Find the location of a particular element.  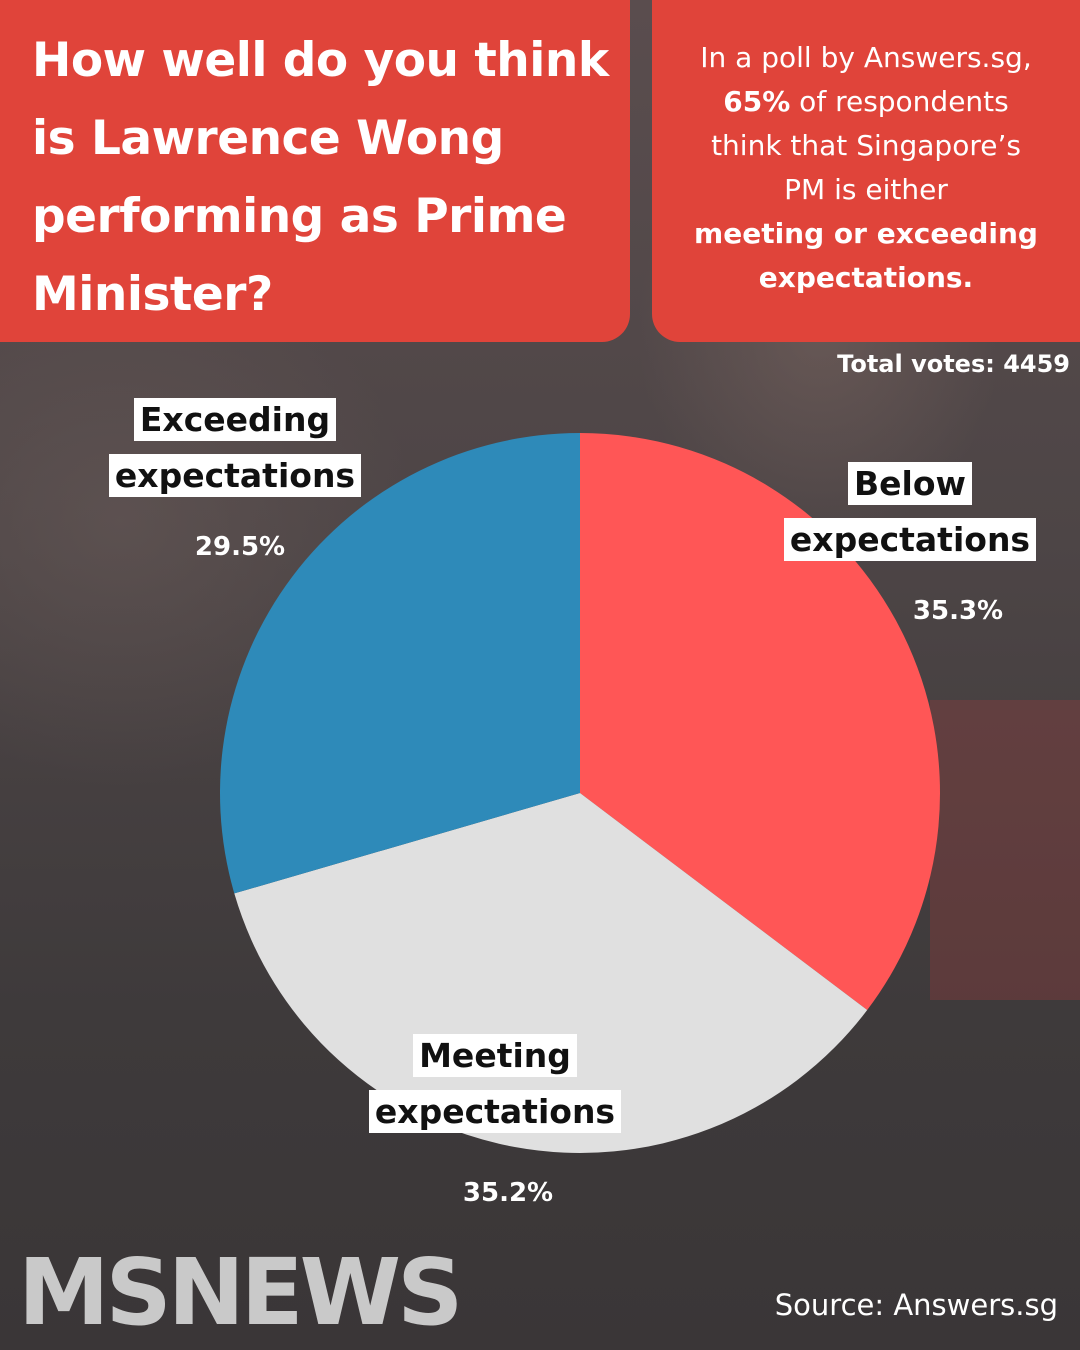

info-line-2: 65% of respondents is located at coordinates (866, 102).